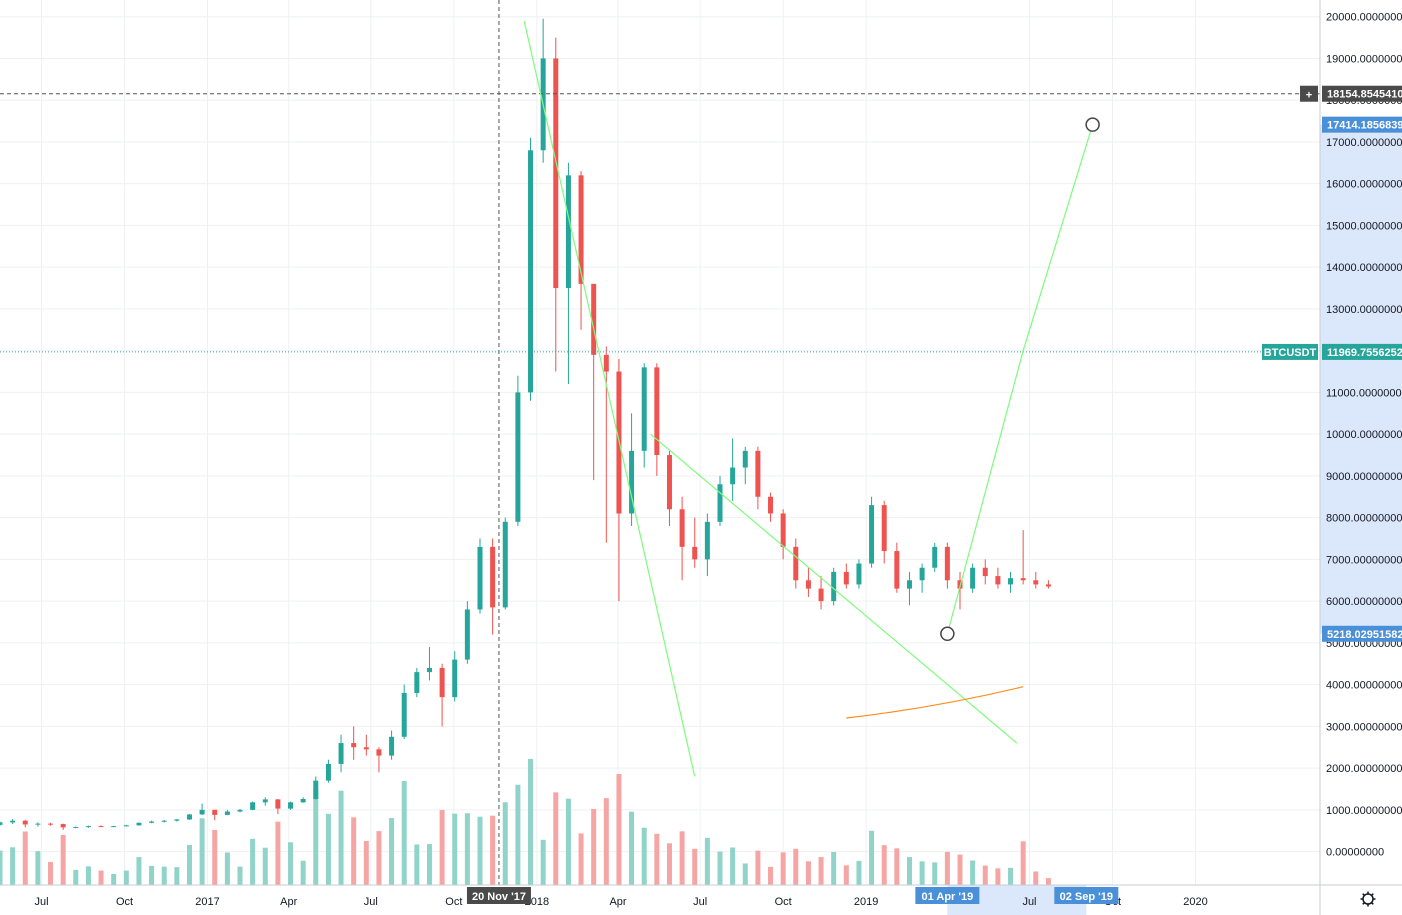 This screenshot has height=915, width=1402. Describe the element at coordinates (1290, 353) in the screenshot. I see `symbol-badge-text: BTCUSDT` at that location.